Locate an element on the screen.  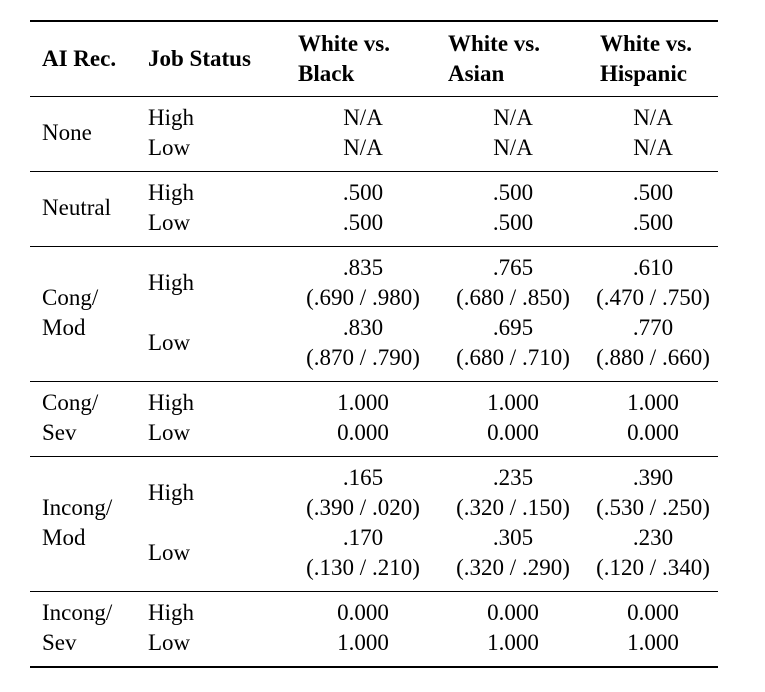
value-cell-low: .830 (.870 / .790) is located at coordinates (363, 343).